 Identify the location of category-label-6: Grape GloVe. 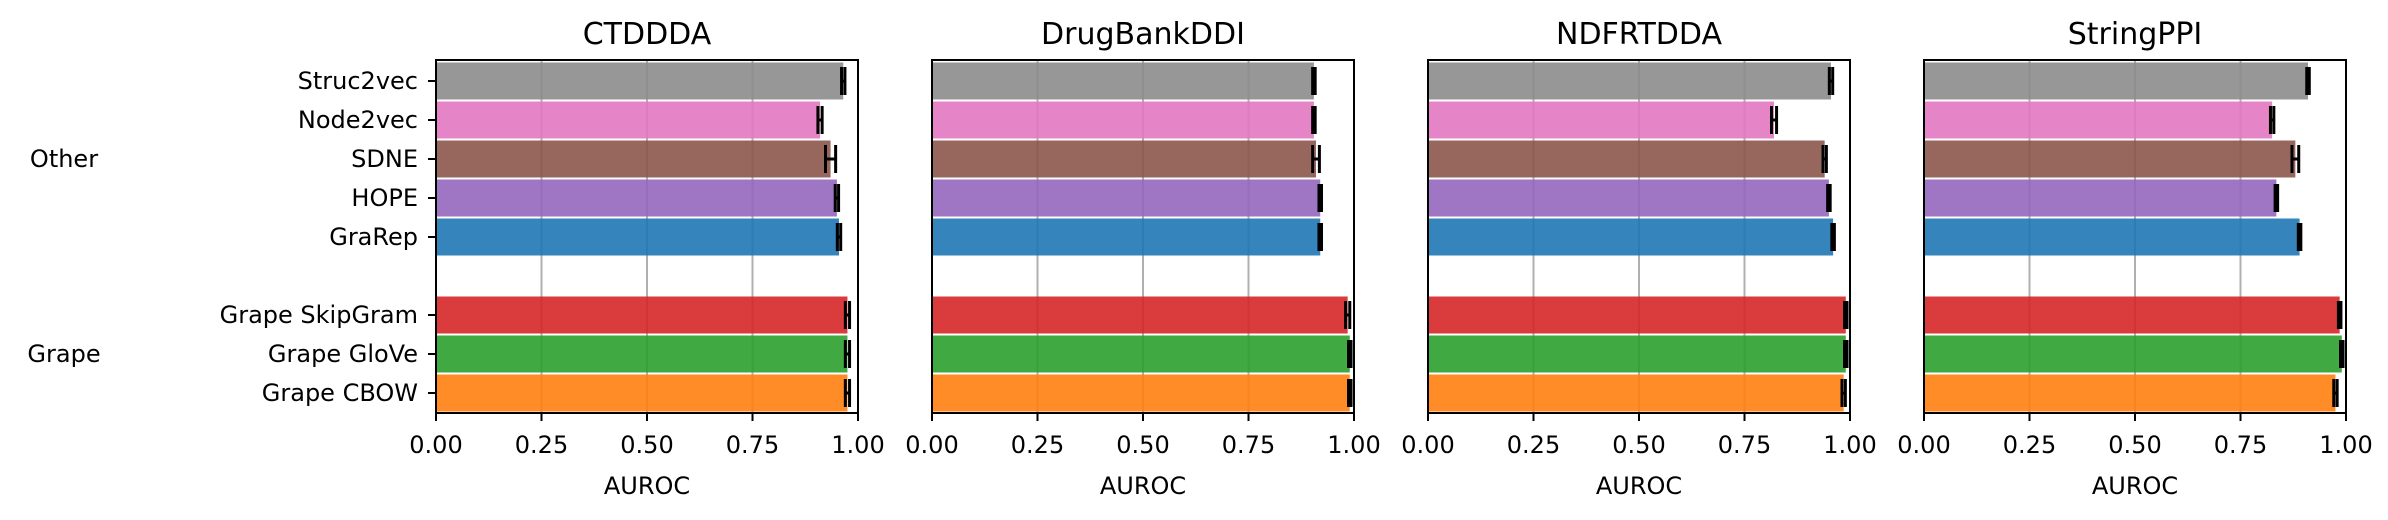
(343, 354).